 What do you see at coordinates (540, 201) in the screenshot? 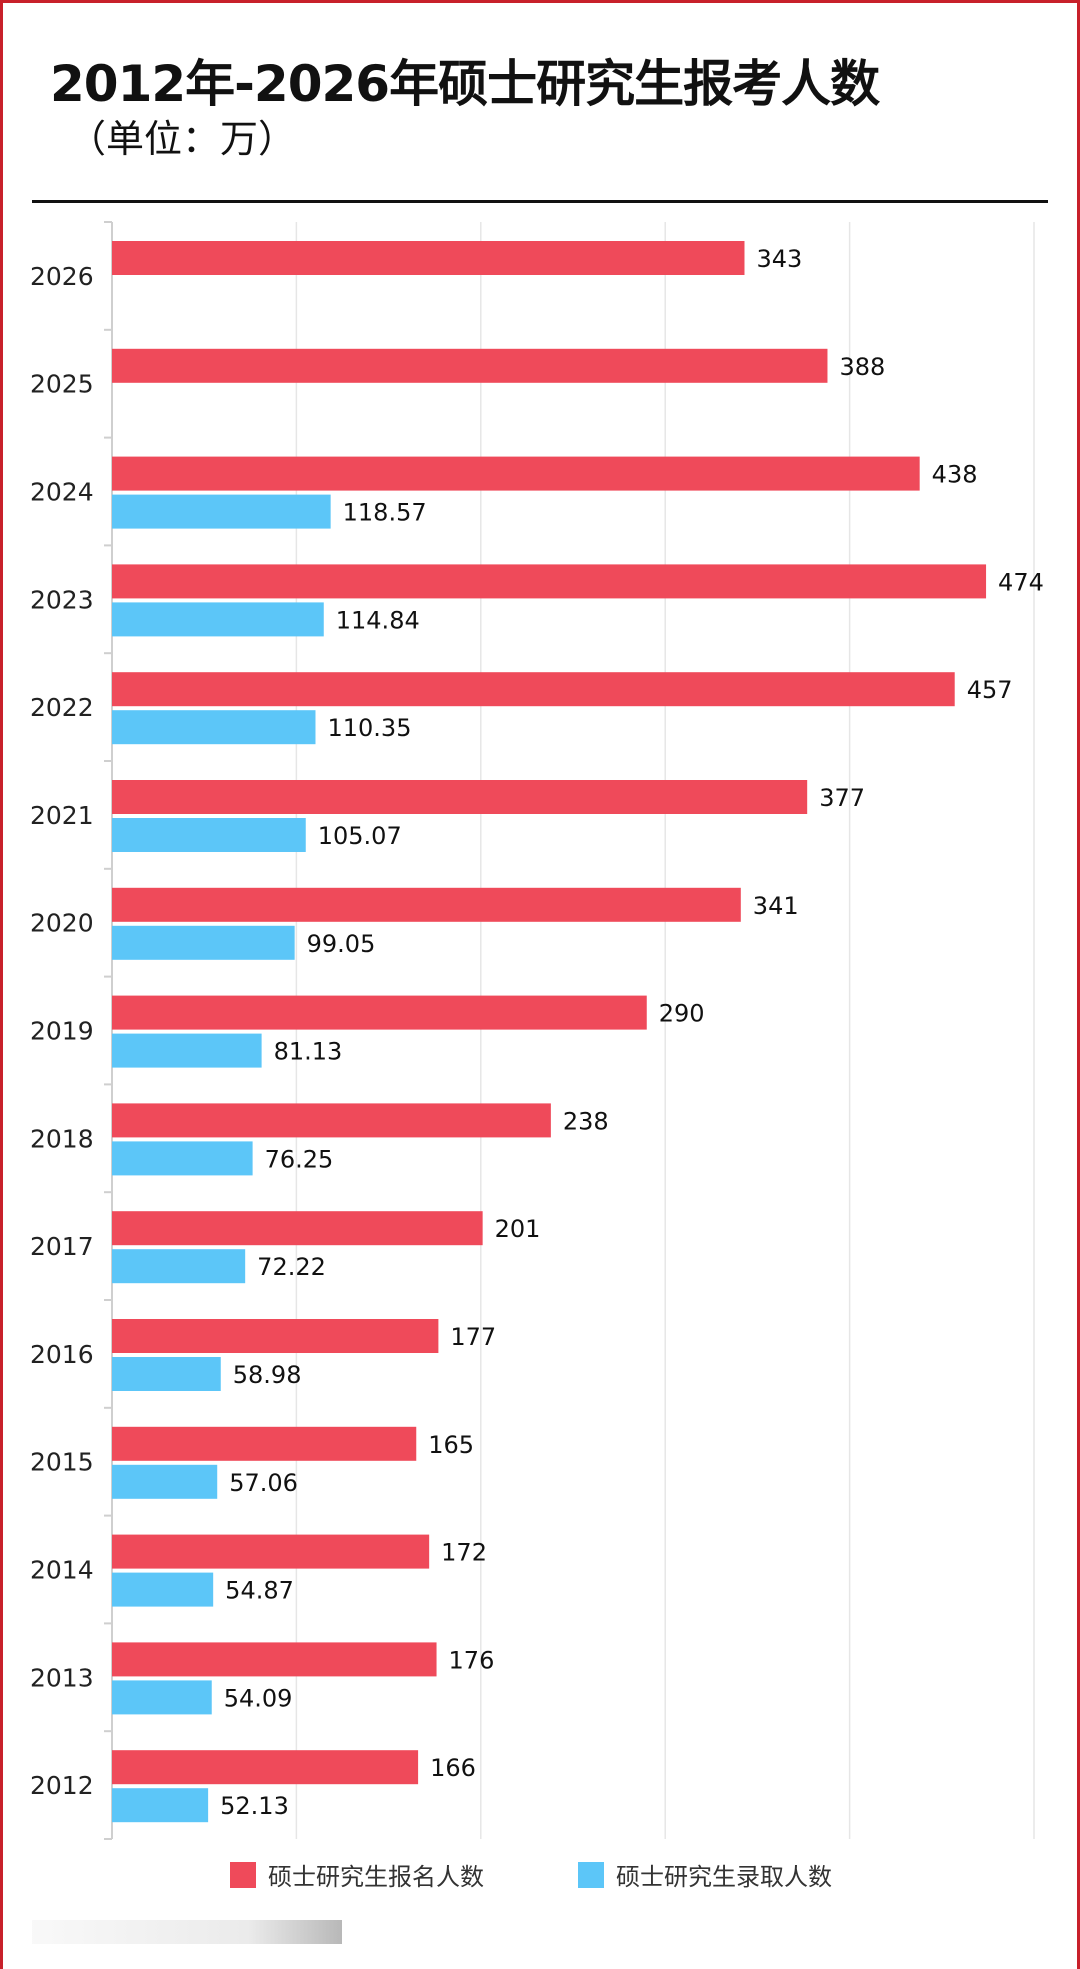
I see `title-divider` at bounding box center [540, 201].